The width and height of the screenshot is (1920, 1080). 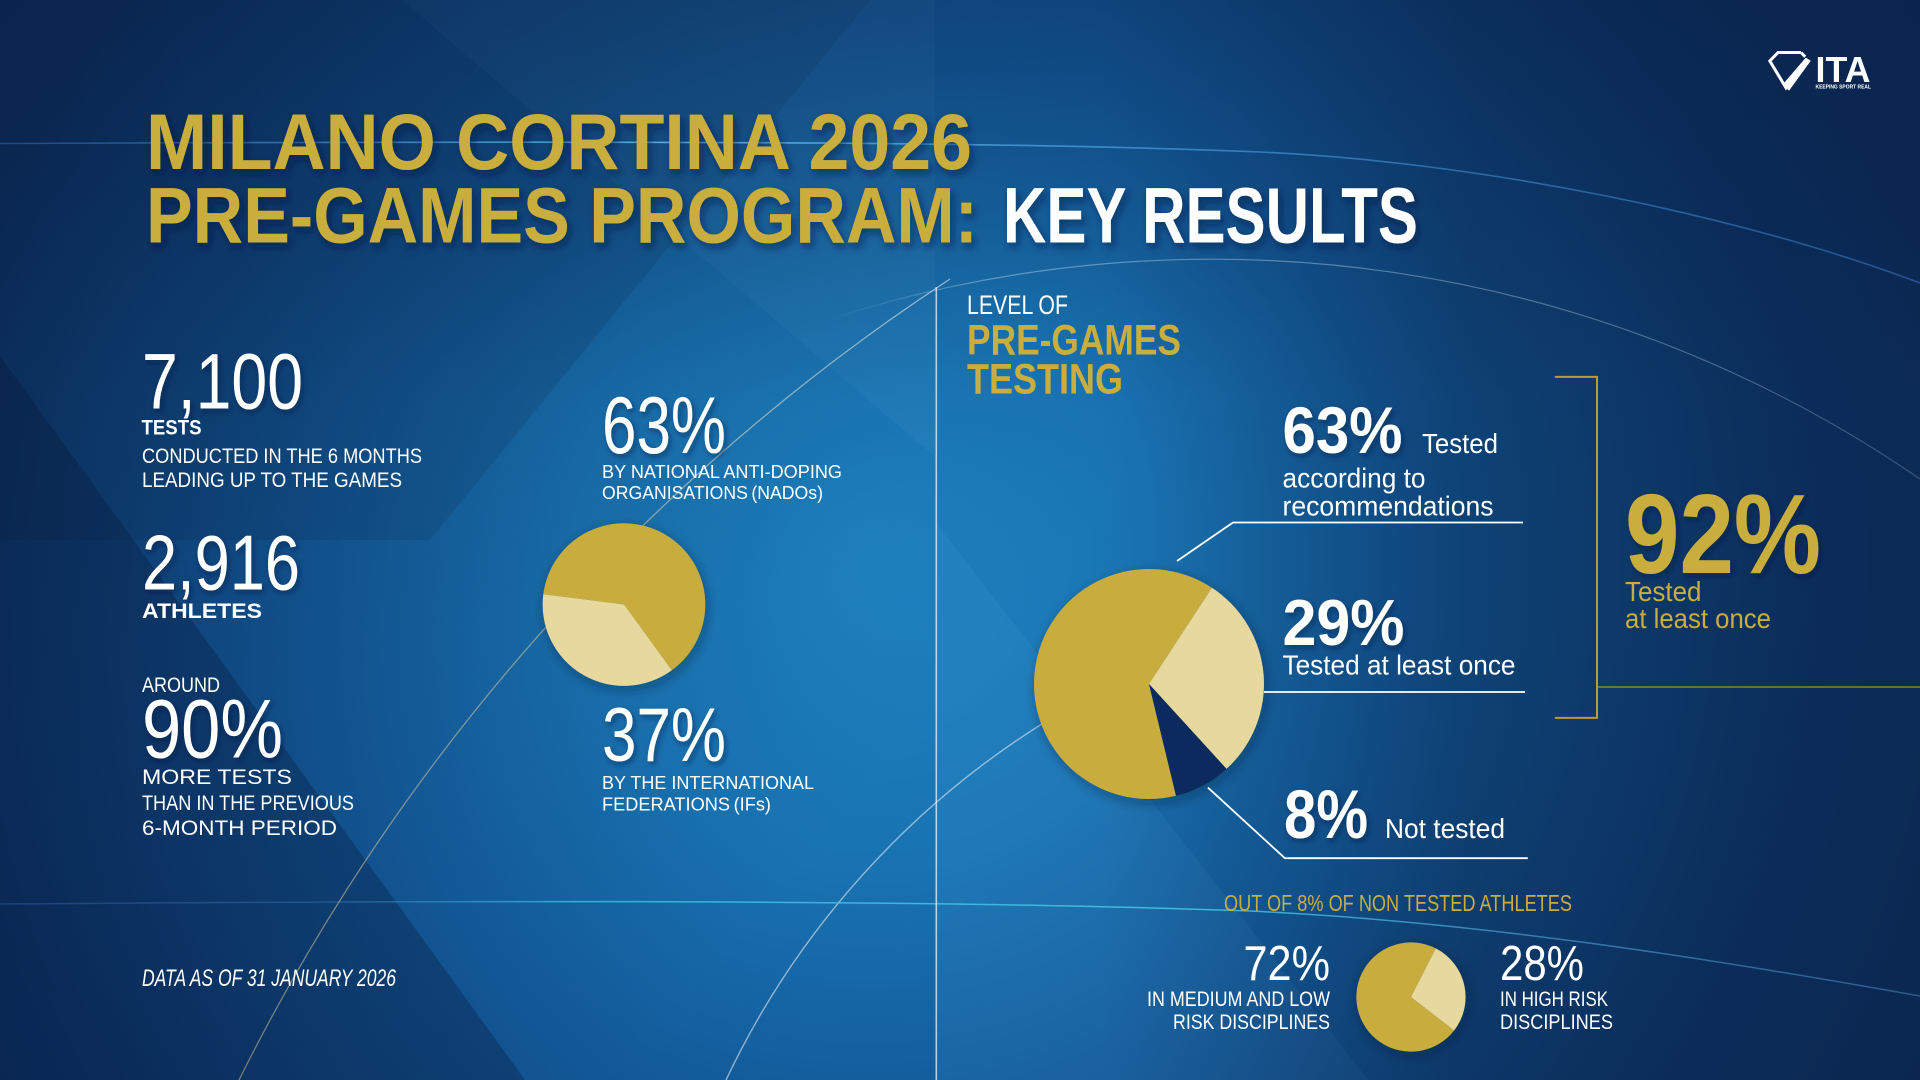 What do you see at coordinates (1074, 341) in the screenshot?
I see `svg-text: PRE-GAMES` at bounding box center [1074, 341].